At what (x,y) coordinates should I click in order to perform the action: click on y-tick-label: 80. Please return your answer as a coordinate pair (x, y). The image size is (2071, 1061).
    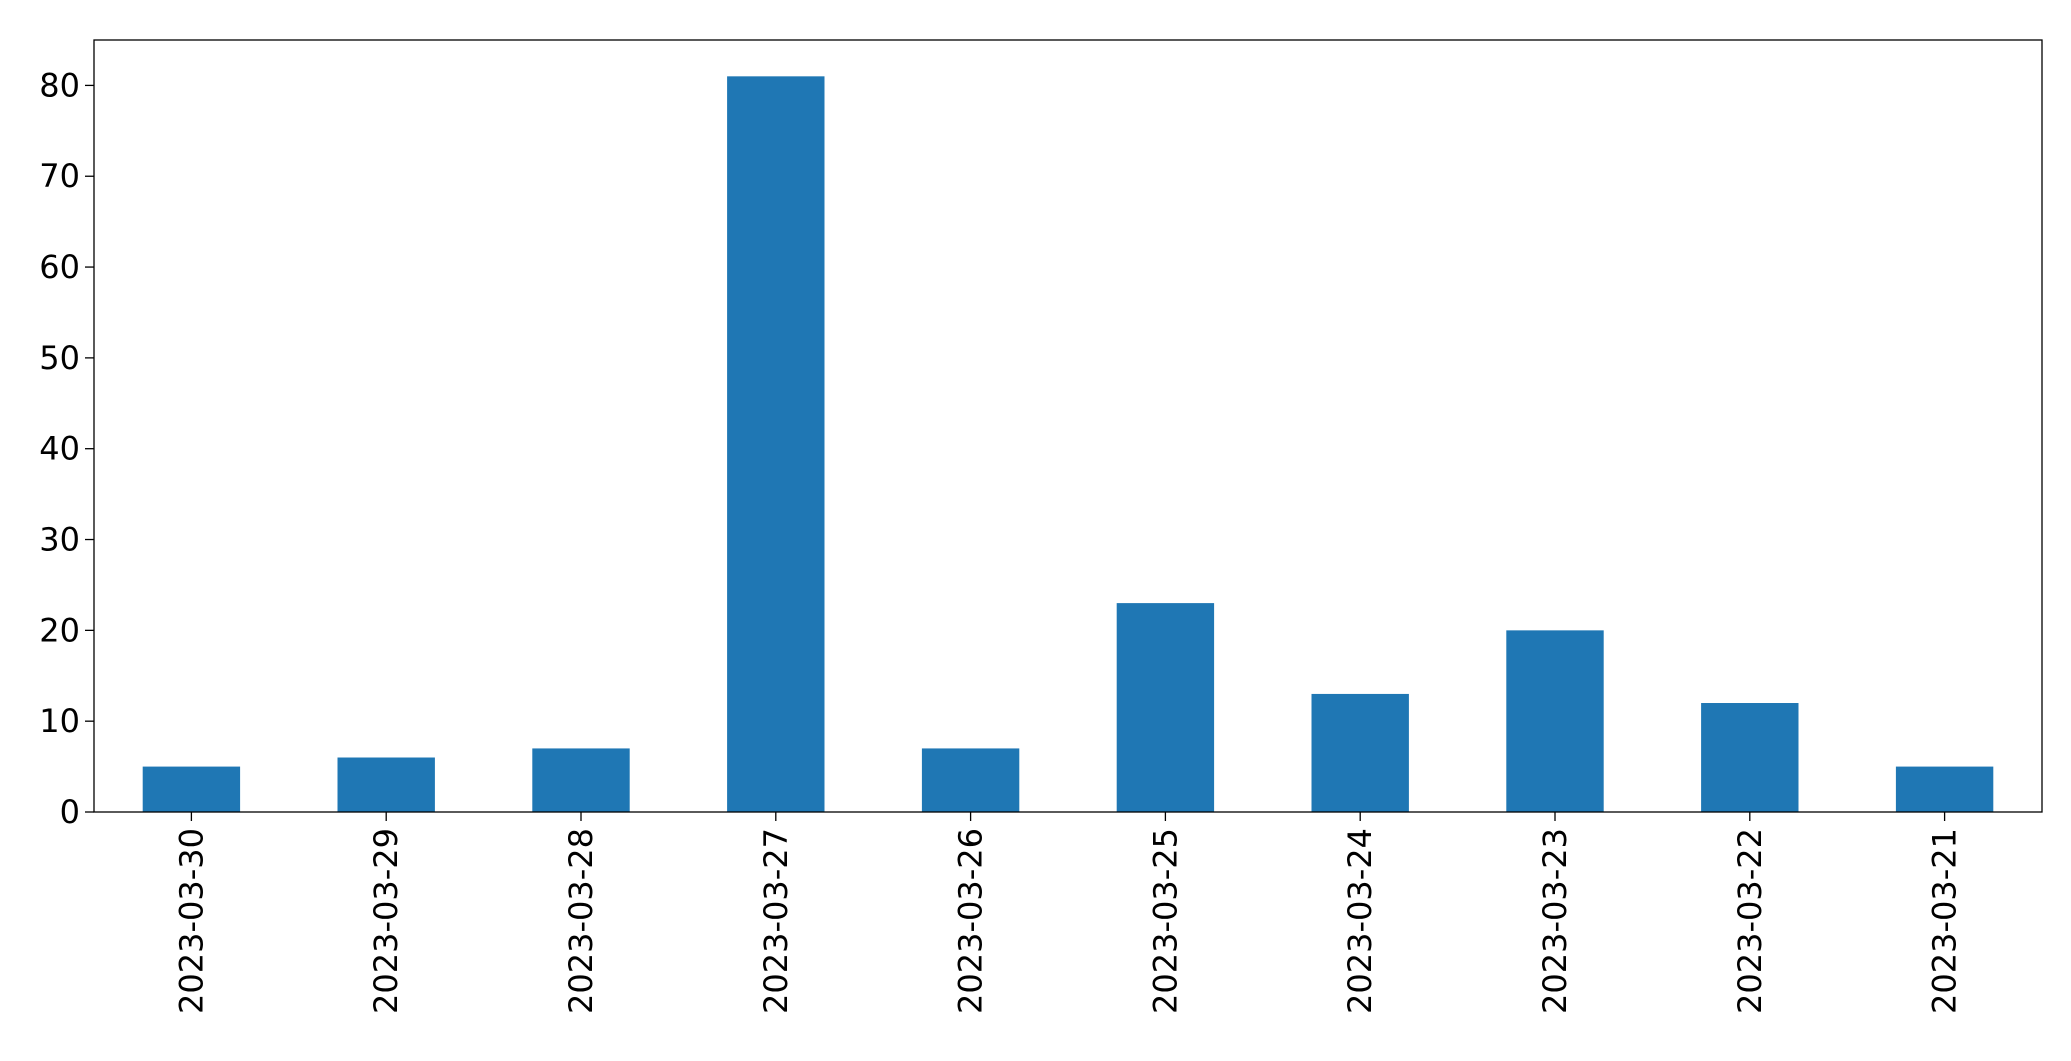
    Looking at the image, I should click on (59, 85).